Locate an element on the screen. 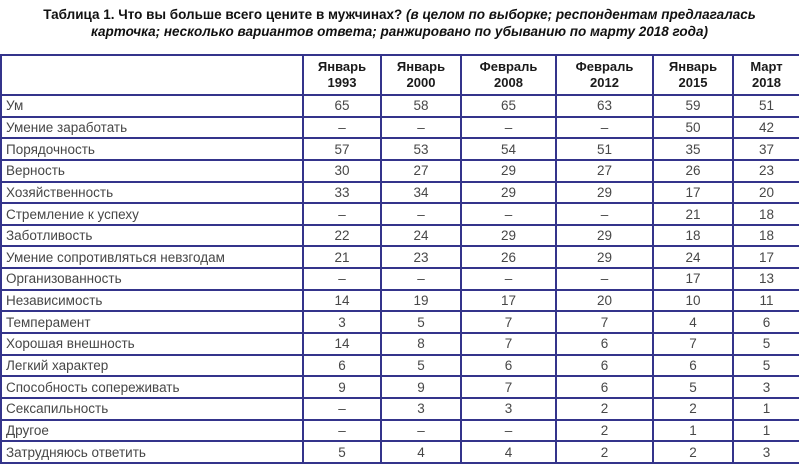 The width and height of the screenshot is (799, 467). value-cell: 10 is located at coordinates (693, 300).